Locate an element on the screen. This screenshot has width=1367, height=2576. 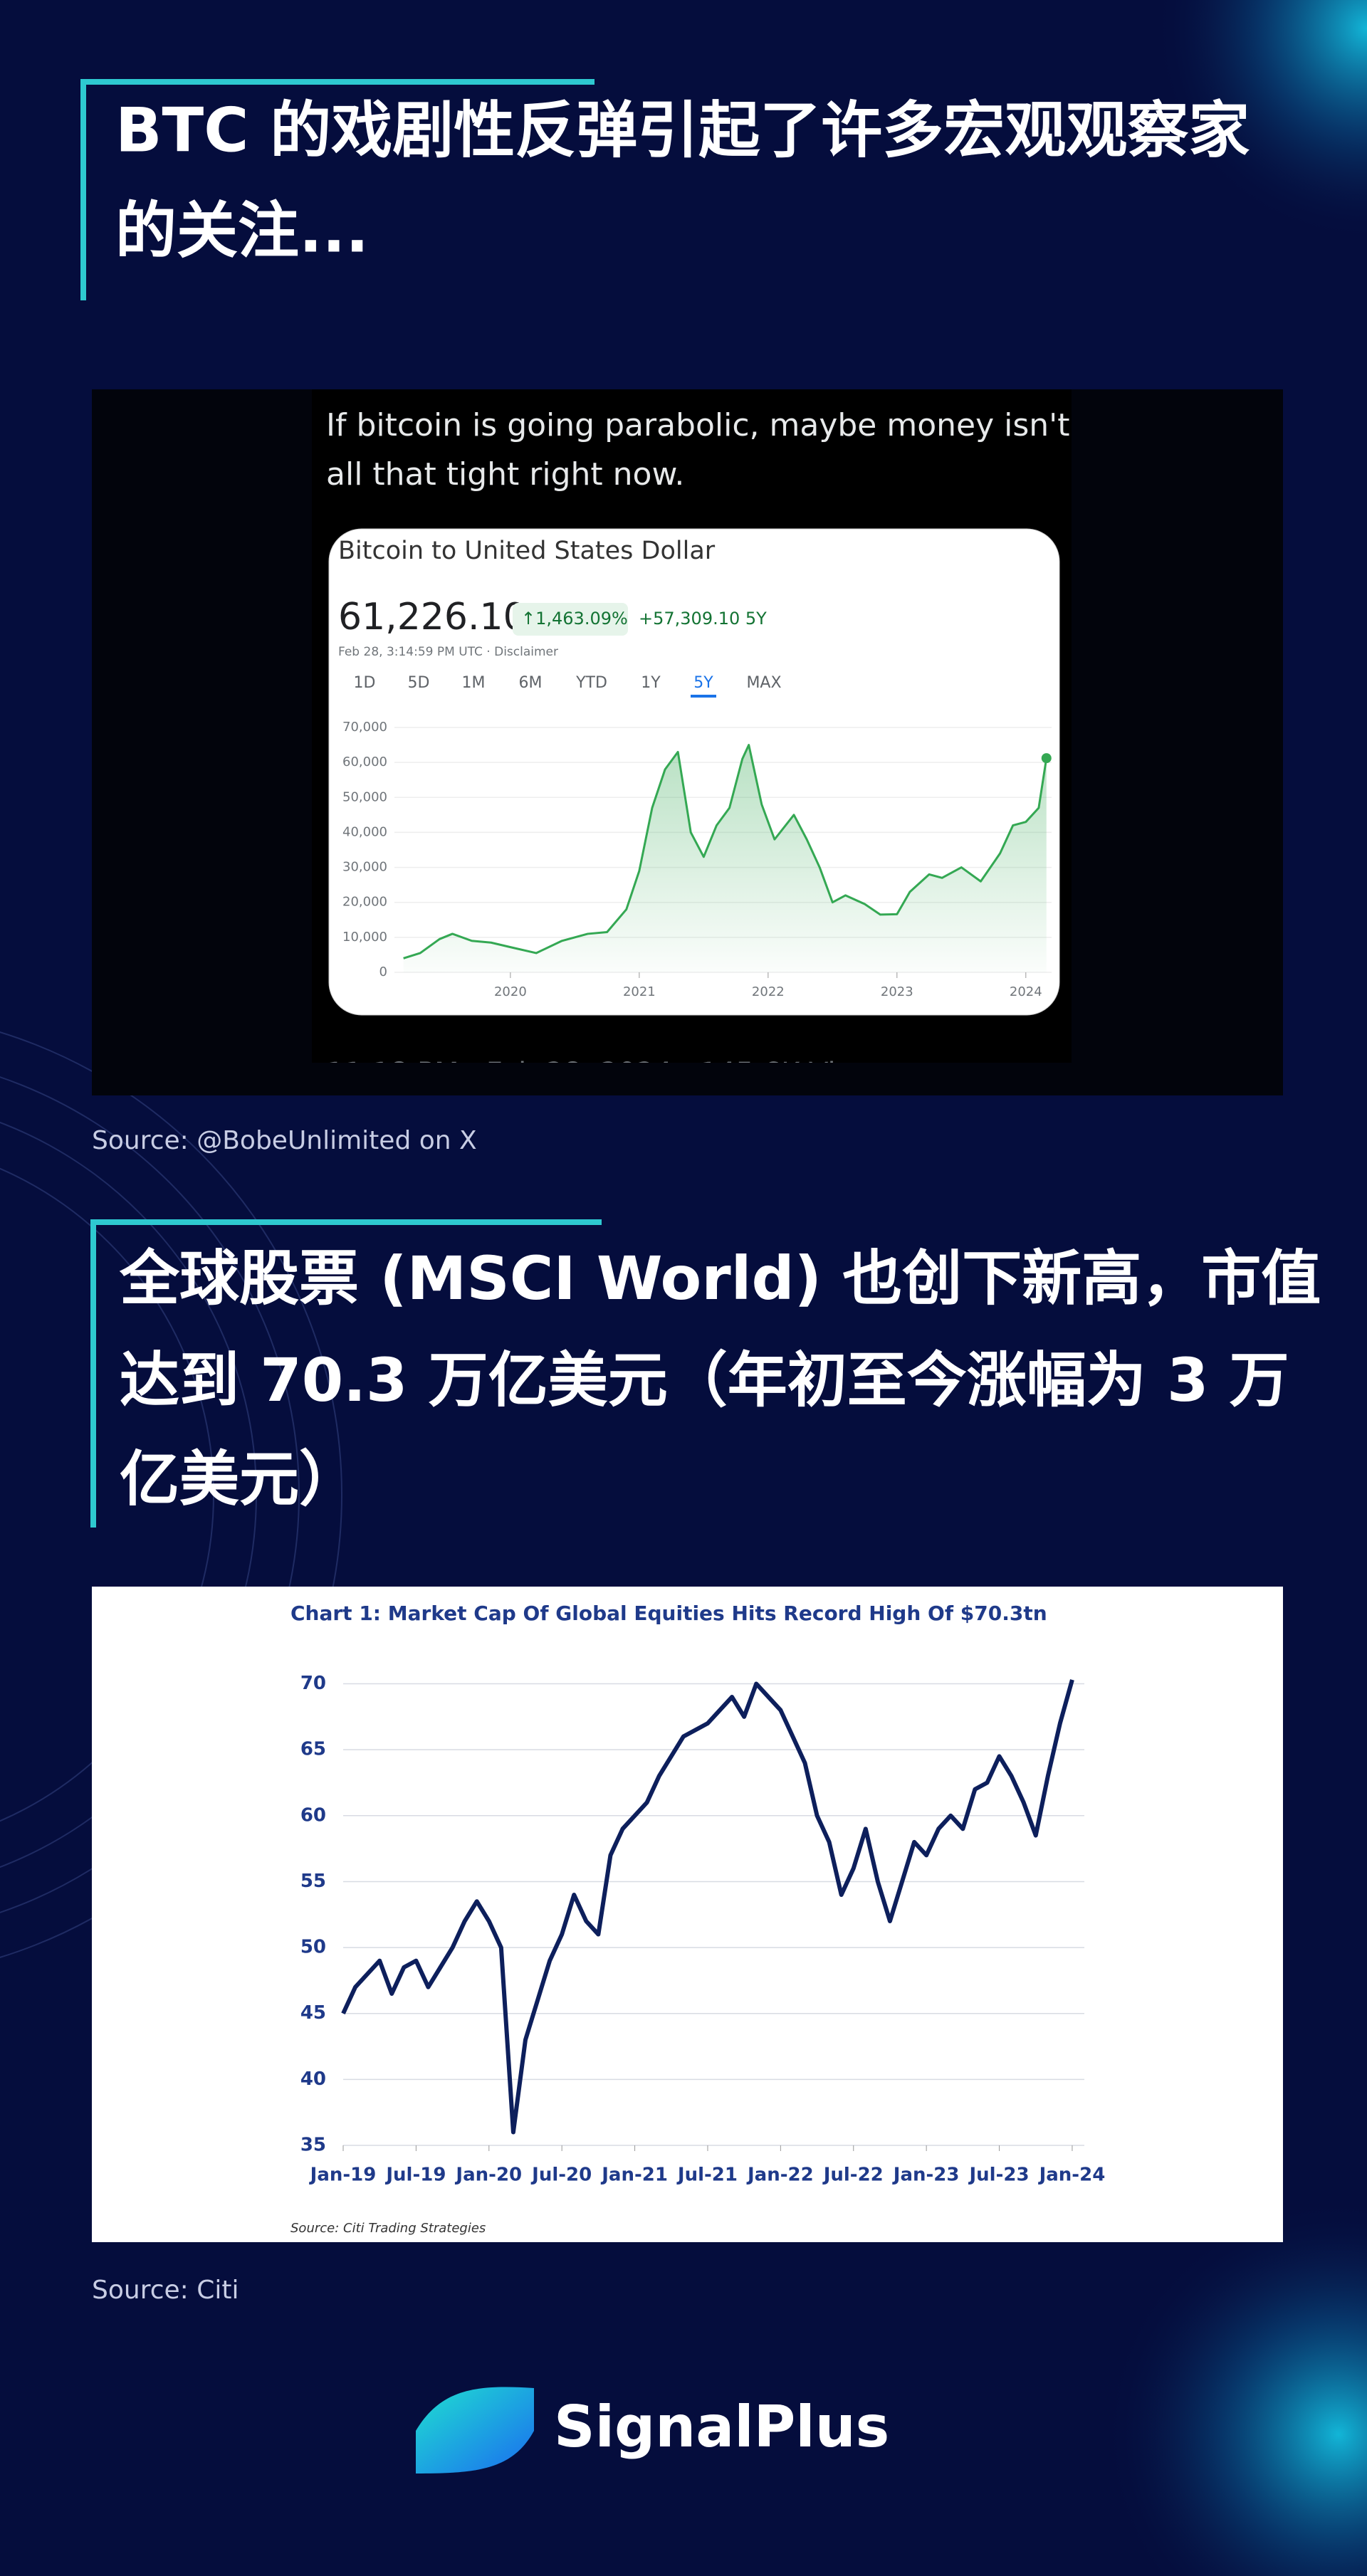
y-tick-label: 45 is located at coordinates (313, 2013).